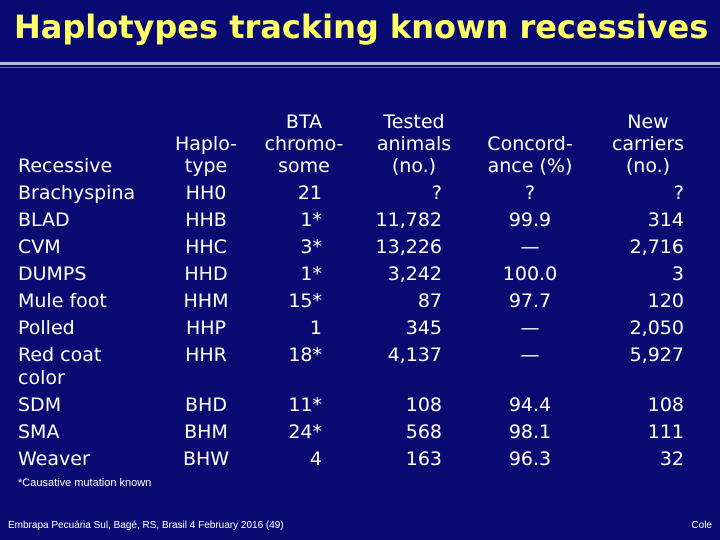 The height and width of the screenshot is (540, 720). What do you see at coordinates (656, 355) in the screenshot?
I see `cell-carriers: 5,927` at bounding box center [656, 355].